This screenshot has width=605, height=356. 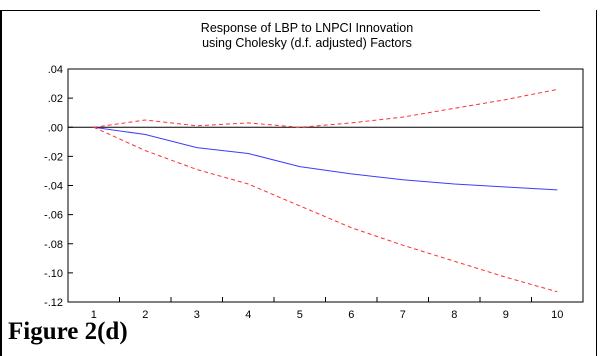 I want to click on top-border-rule, so click(x=270, y=10).